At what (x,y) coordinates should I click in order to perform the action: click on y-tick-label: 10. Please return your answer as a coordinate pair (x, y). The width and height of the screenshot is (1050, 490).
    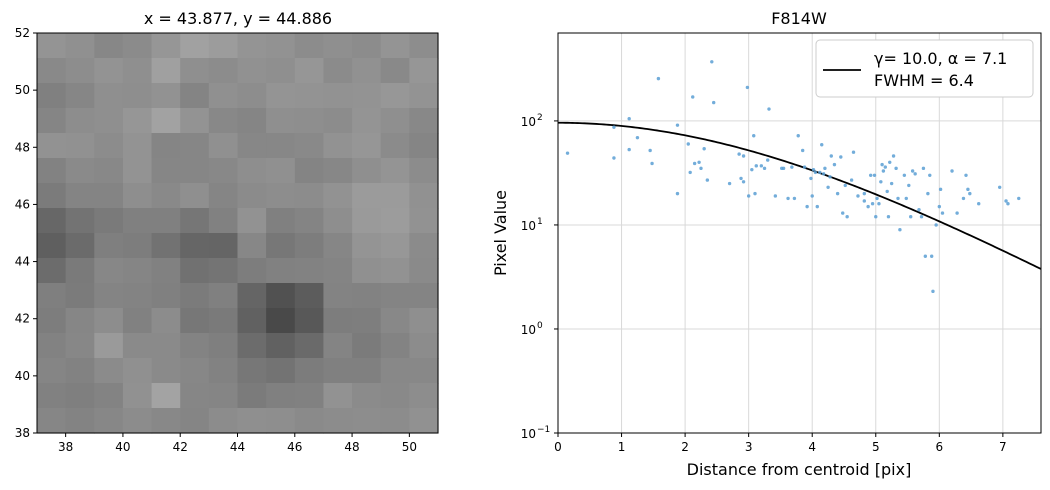
    Looking at the image, I should click on (528, 226).